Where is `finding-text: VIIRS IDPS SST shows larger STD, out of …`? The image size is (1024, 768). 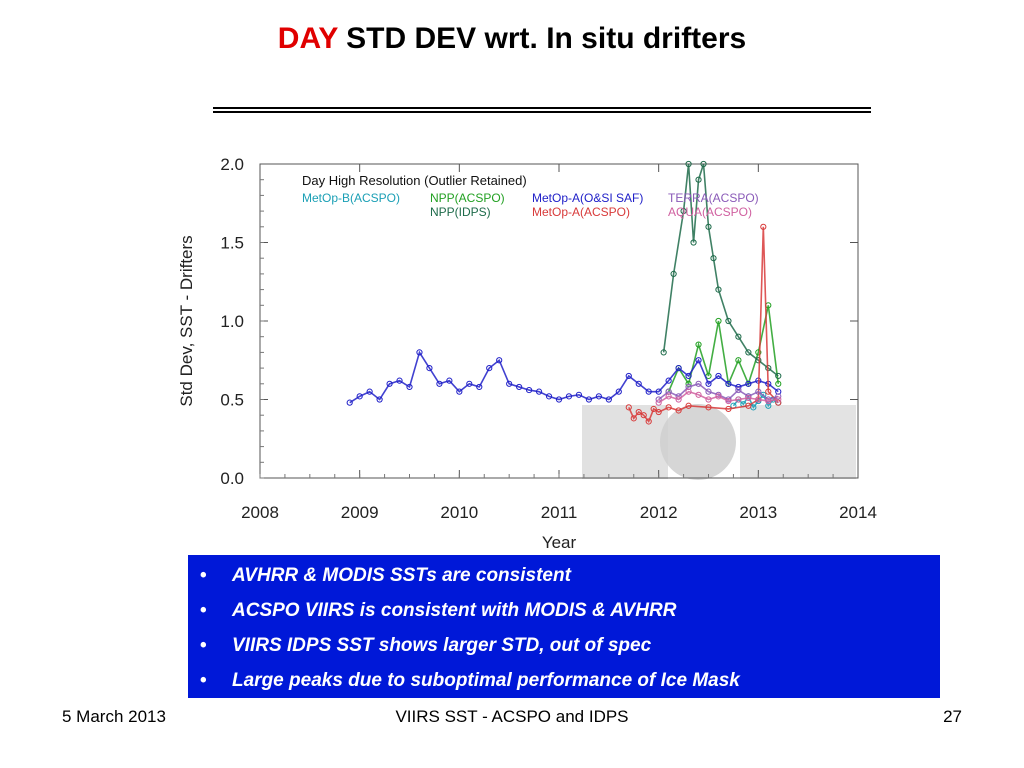 finding-text: VIIRS IDPS SST shows larger STD, out of … is located at coordinates (442, 645).